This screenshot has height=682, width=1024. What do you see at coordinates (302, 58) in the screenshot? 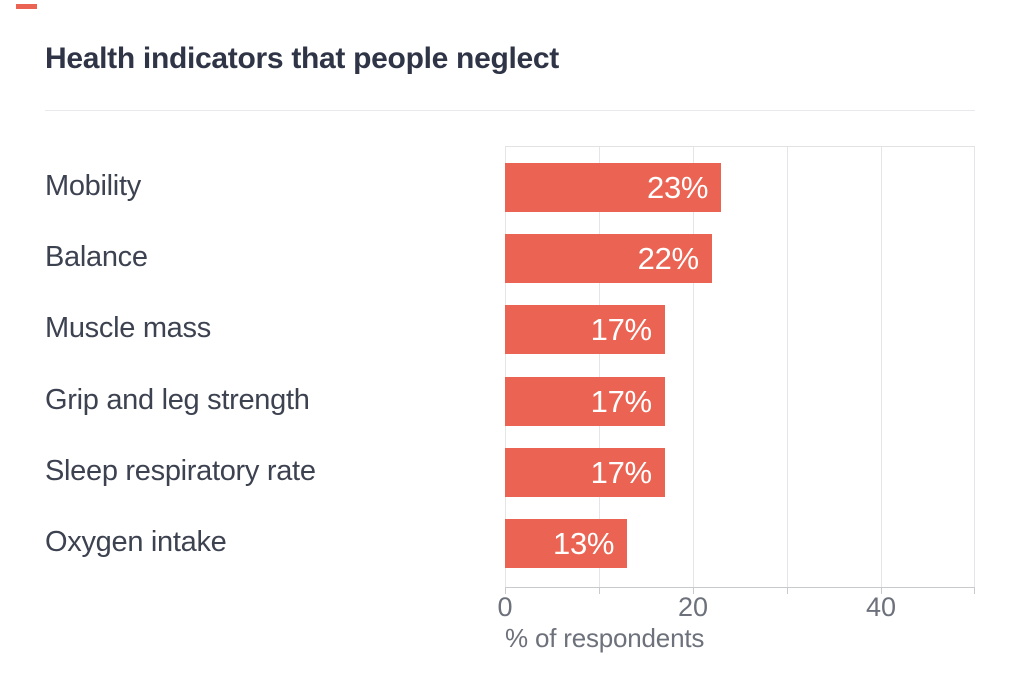
I see `chart-title: Health indicators that people neglect` at bounding box center [302, 58].